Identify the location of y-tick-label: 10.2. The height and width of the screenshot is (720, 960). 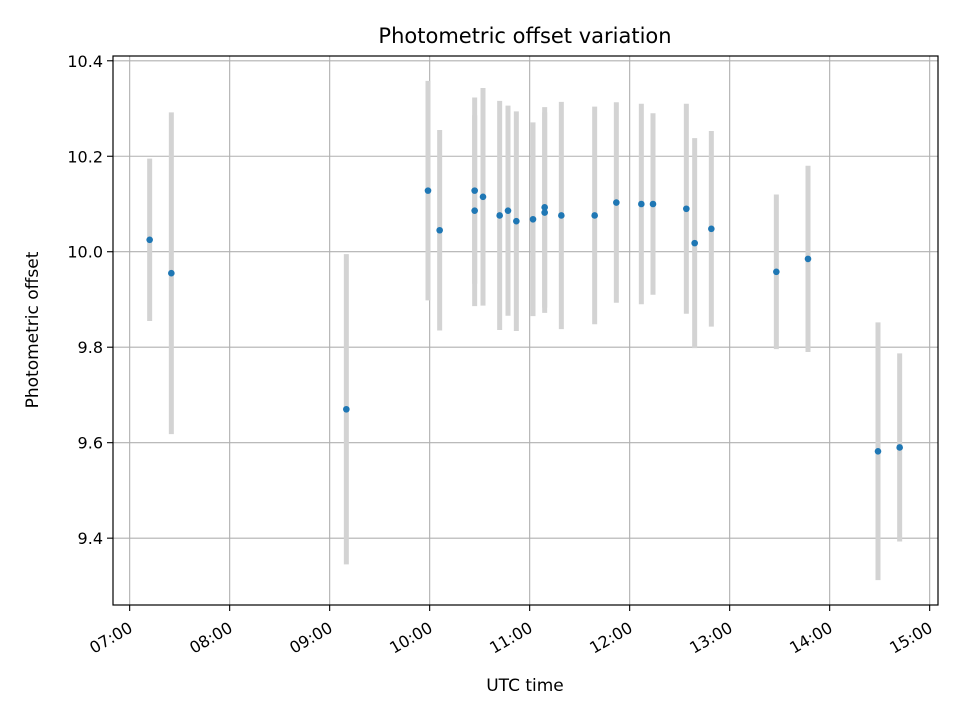
(85, 156).